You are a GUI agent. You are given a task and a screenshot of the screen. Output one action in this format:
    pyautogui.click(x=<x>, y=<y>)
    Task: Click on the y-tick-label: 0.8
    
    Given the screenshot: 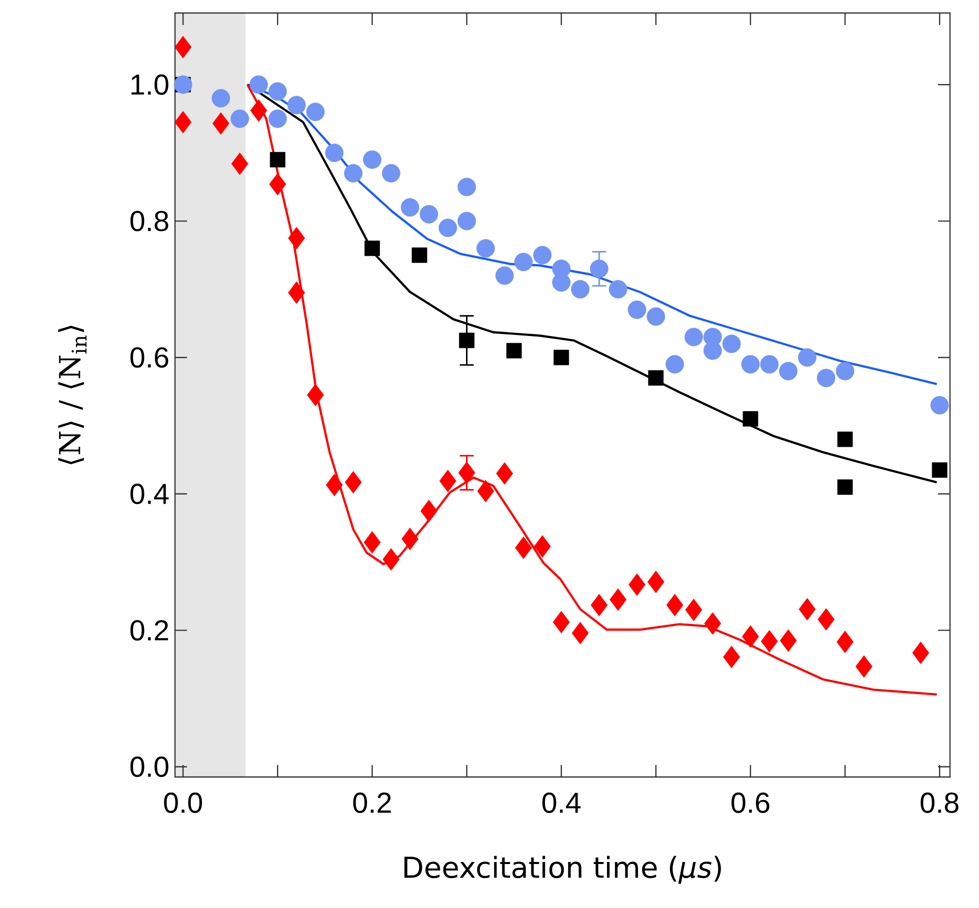 What is the action you would take?
    pyautogui.click(x=149, y=221)
    